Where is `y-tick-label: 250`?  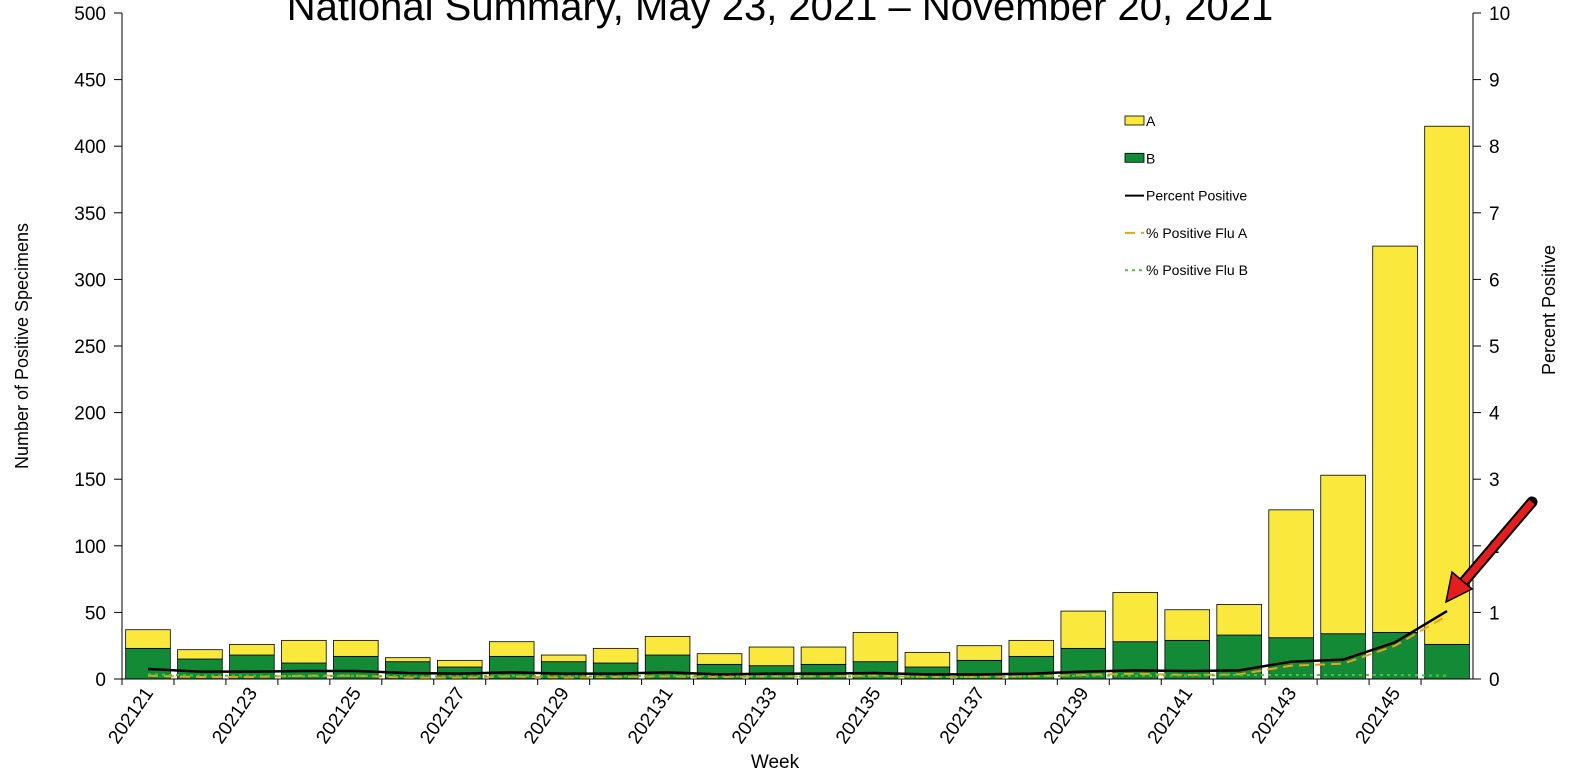 y-tick-label: 250 is located at coordinates (90, 347).